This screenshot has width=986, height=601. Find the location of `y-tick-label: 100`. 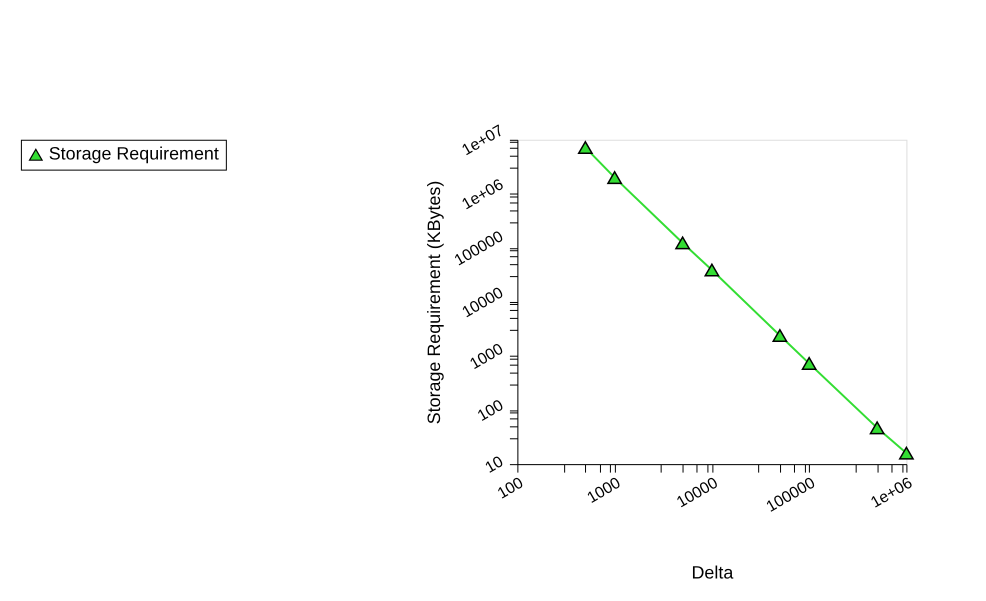

y-tick-label: 100 is located at coordinates (490, 410).